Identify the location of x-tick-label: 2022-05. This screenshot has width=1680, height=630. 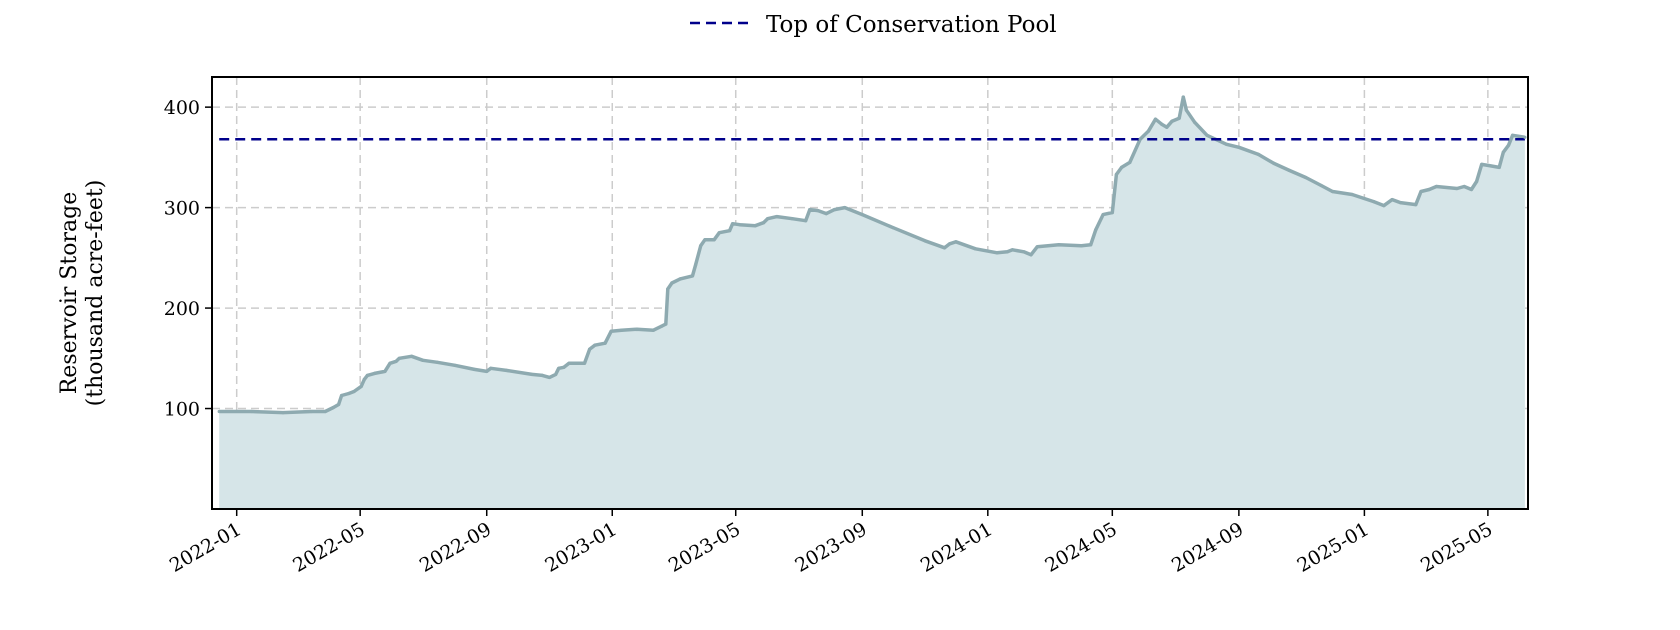
(328, 547).